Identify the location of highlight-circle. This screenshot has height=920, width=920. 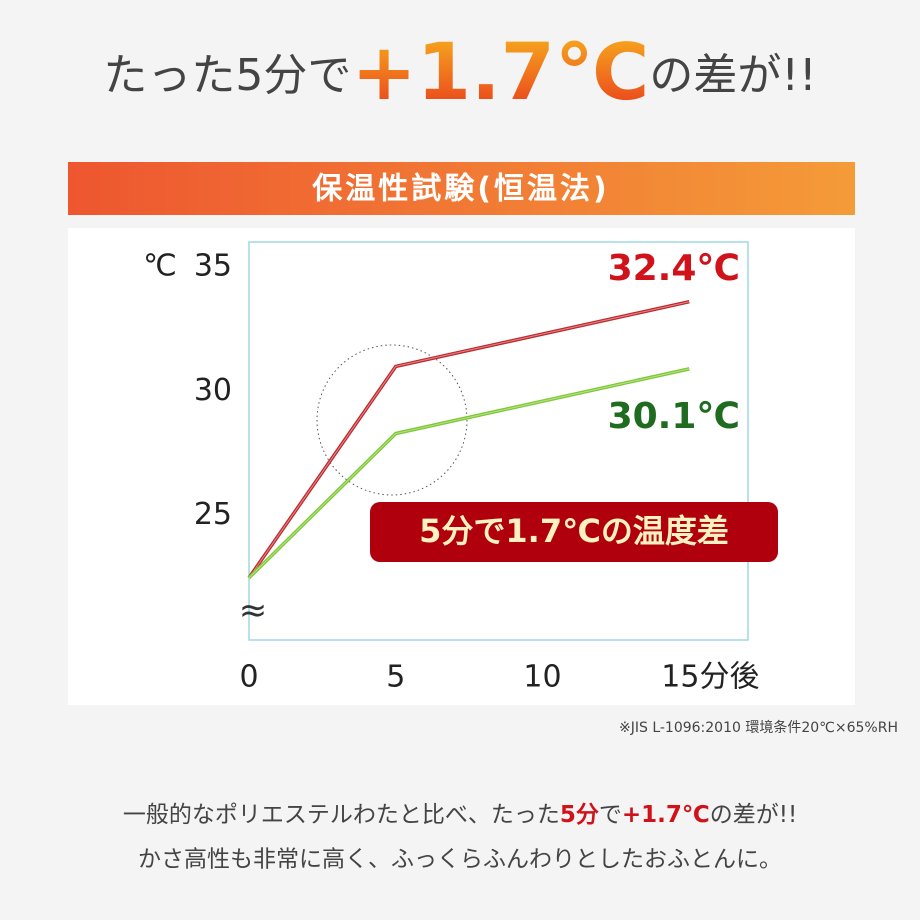
(392, 420).